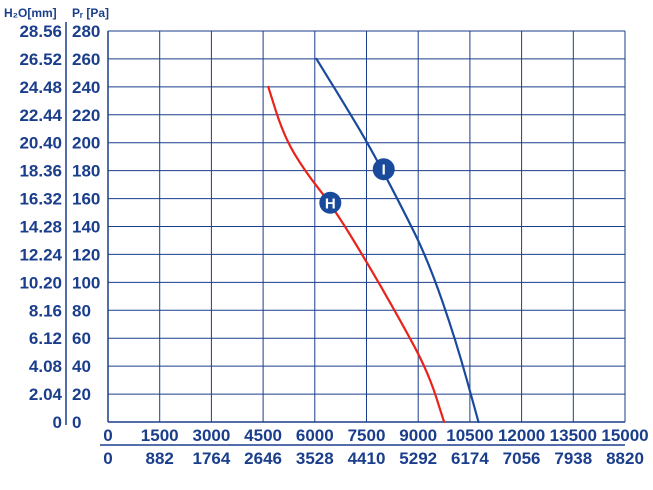 This screenshot has width=653, height=490. What do you see at coordinates (40, 282) in the screenshot?
I see `y-mm-tick-label: 10.20` at bounding box center [40, 282].